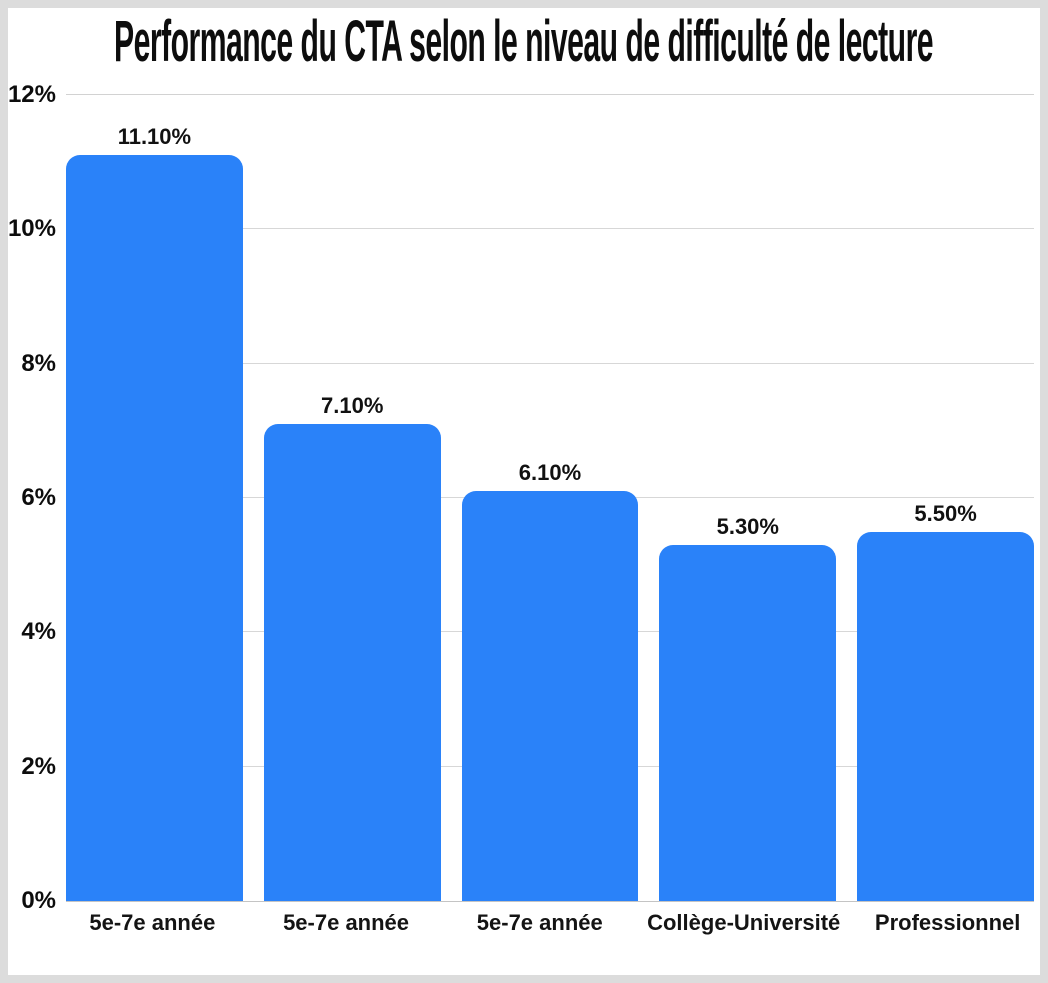 Image resolution: width=1048 pixels, height=983 pixels. Describe the element at coordinates (31, 229) in the screenshot. I see `y-tick-label-10%: 10%` at that location.